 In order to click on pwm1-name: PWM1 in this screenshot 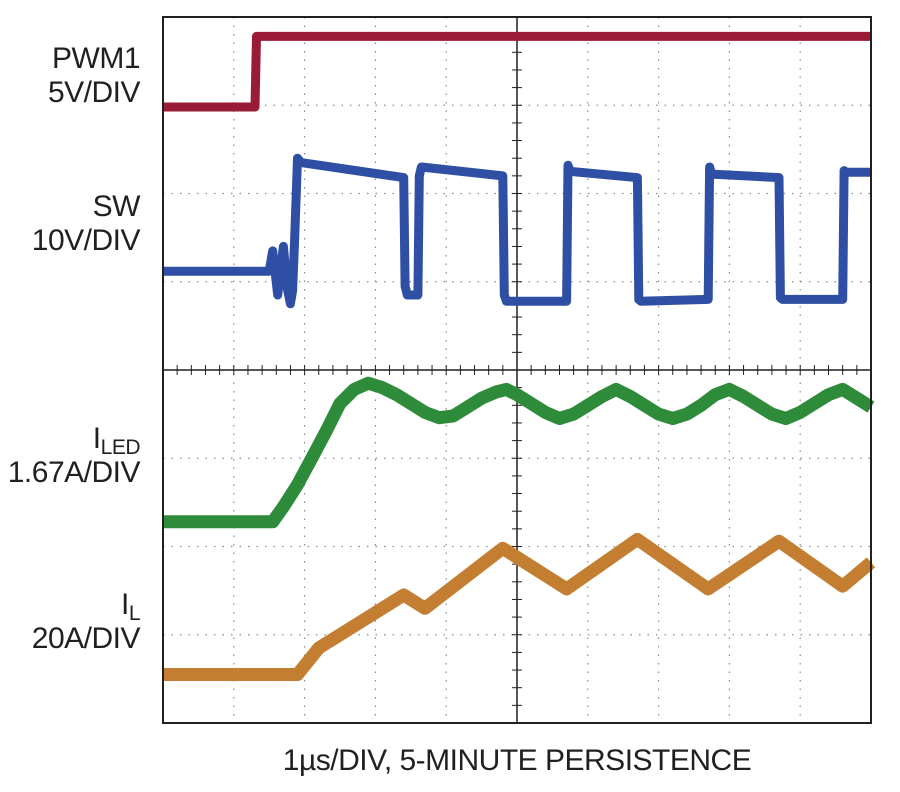, I will do `click(96, 58)`.